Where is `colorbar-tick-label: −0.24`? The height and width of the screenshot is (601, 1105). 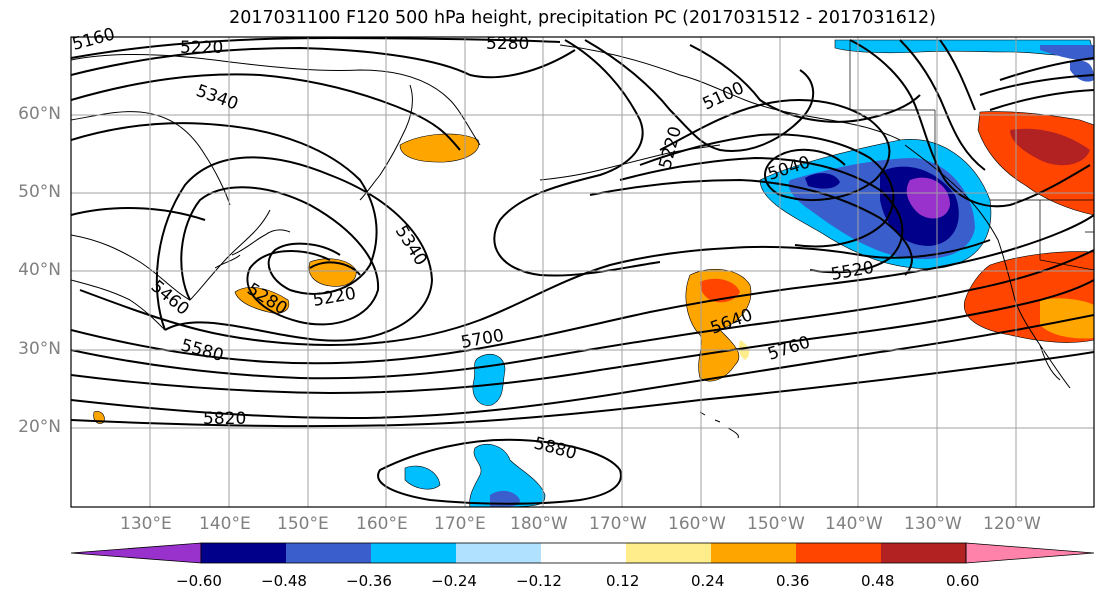 colorbar-tick-label: −0.24 is located at coordinates (454, 581).